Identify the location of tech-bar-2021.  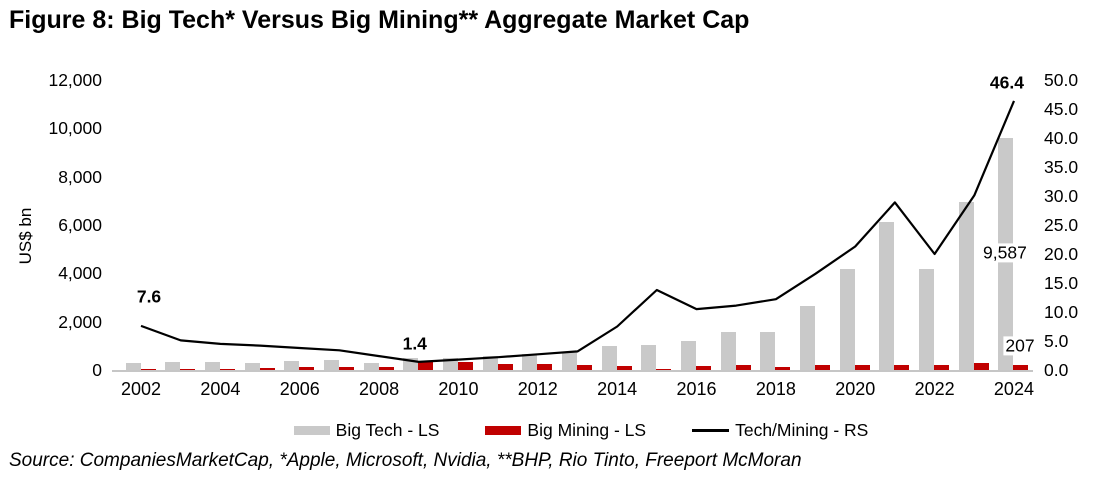
(887, 296).